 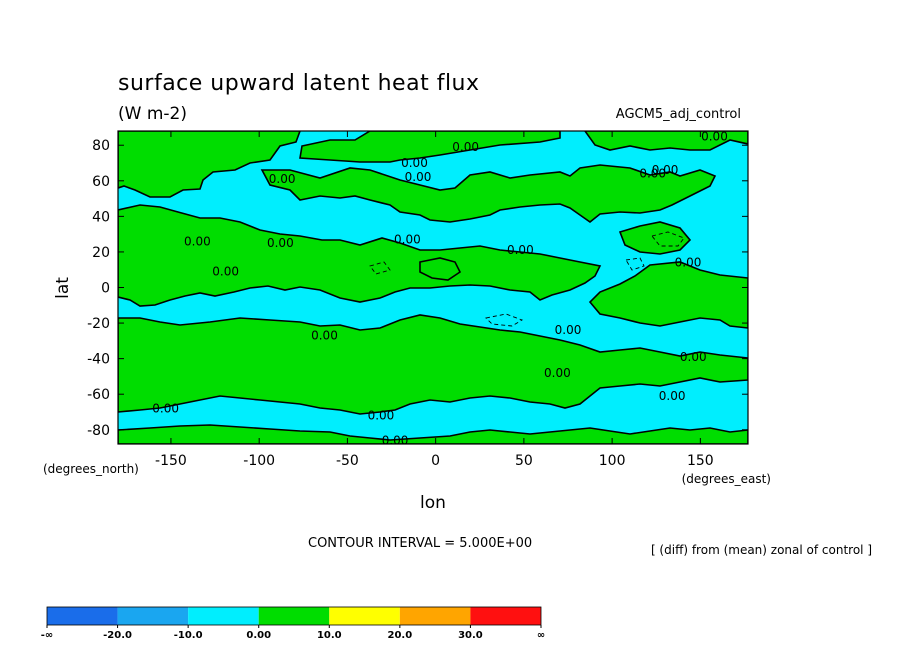 I want to click on y-tick-label: 60, so click(x=101, y=182).